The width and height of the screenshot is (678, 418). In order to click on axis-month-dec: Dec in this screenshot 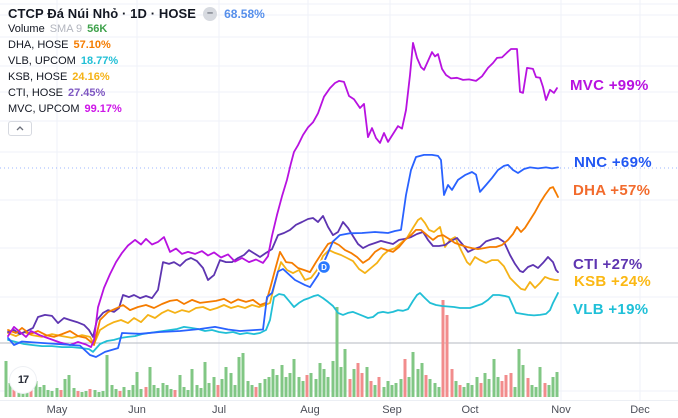, I will do `click(640, 410)`.